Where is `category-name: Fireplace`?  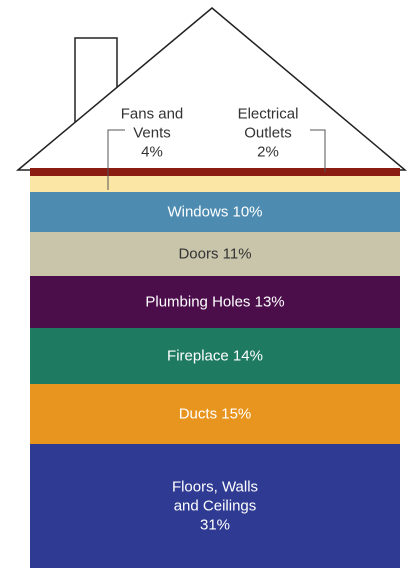
category-name: Fireplace is located at coordinates (198, 356).